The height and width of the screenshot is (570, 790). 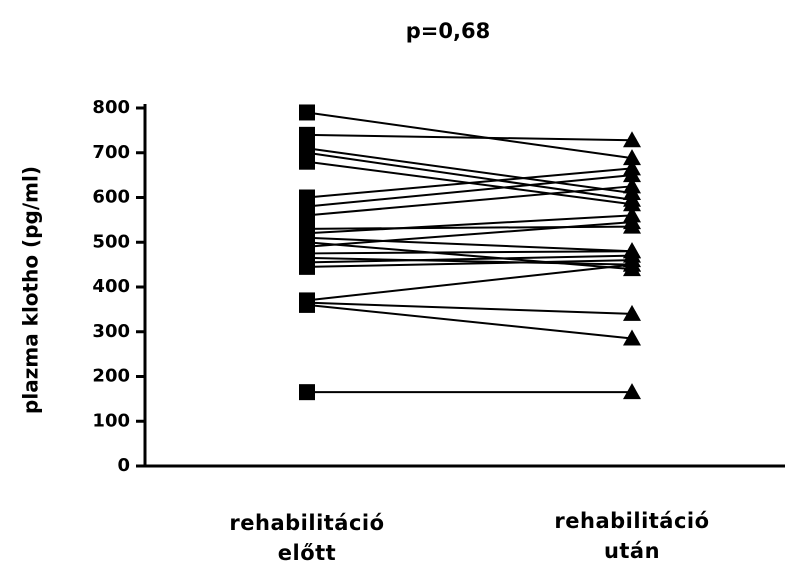 I want to click on chart-title: p=0,68, so click(x=448, y=31).